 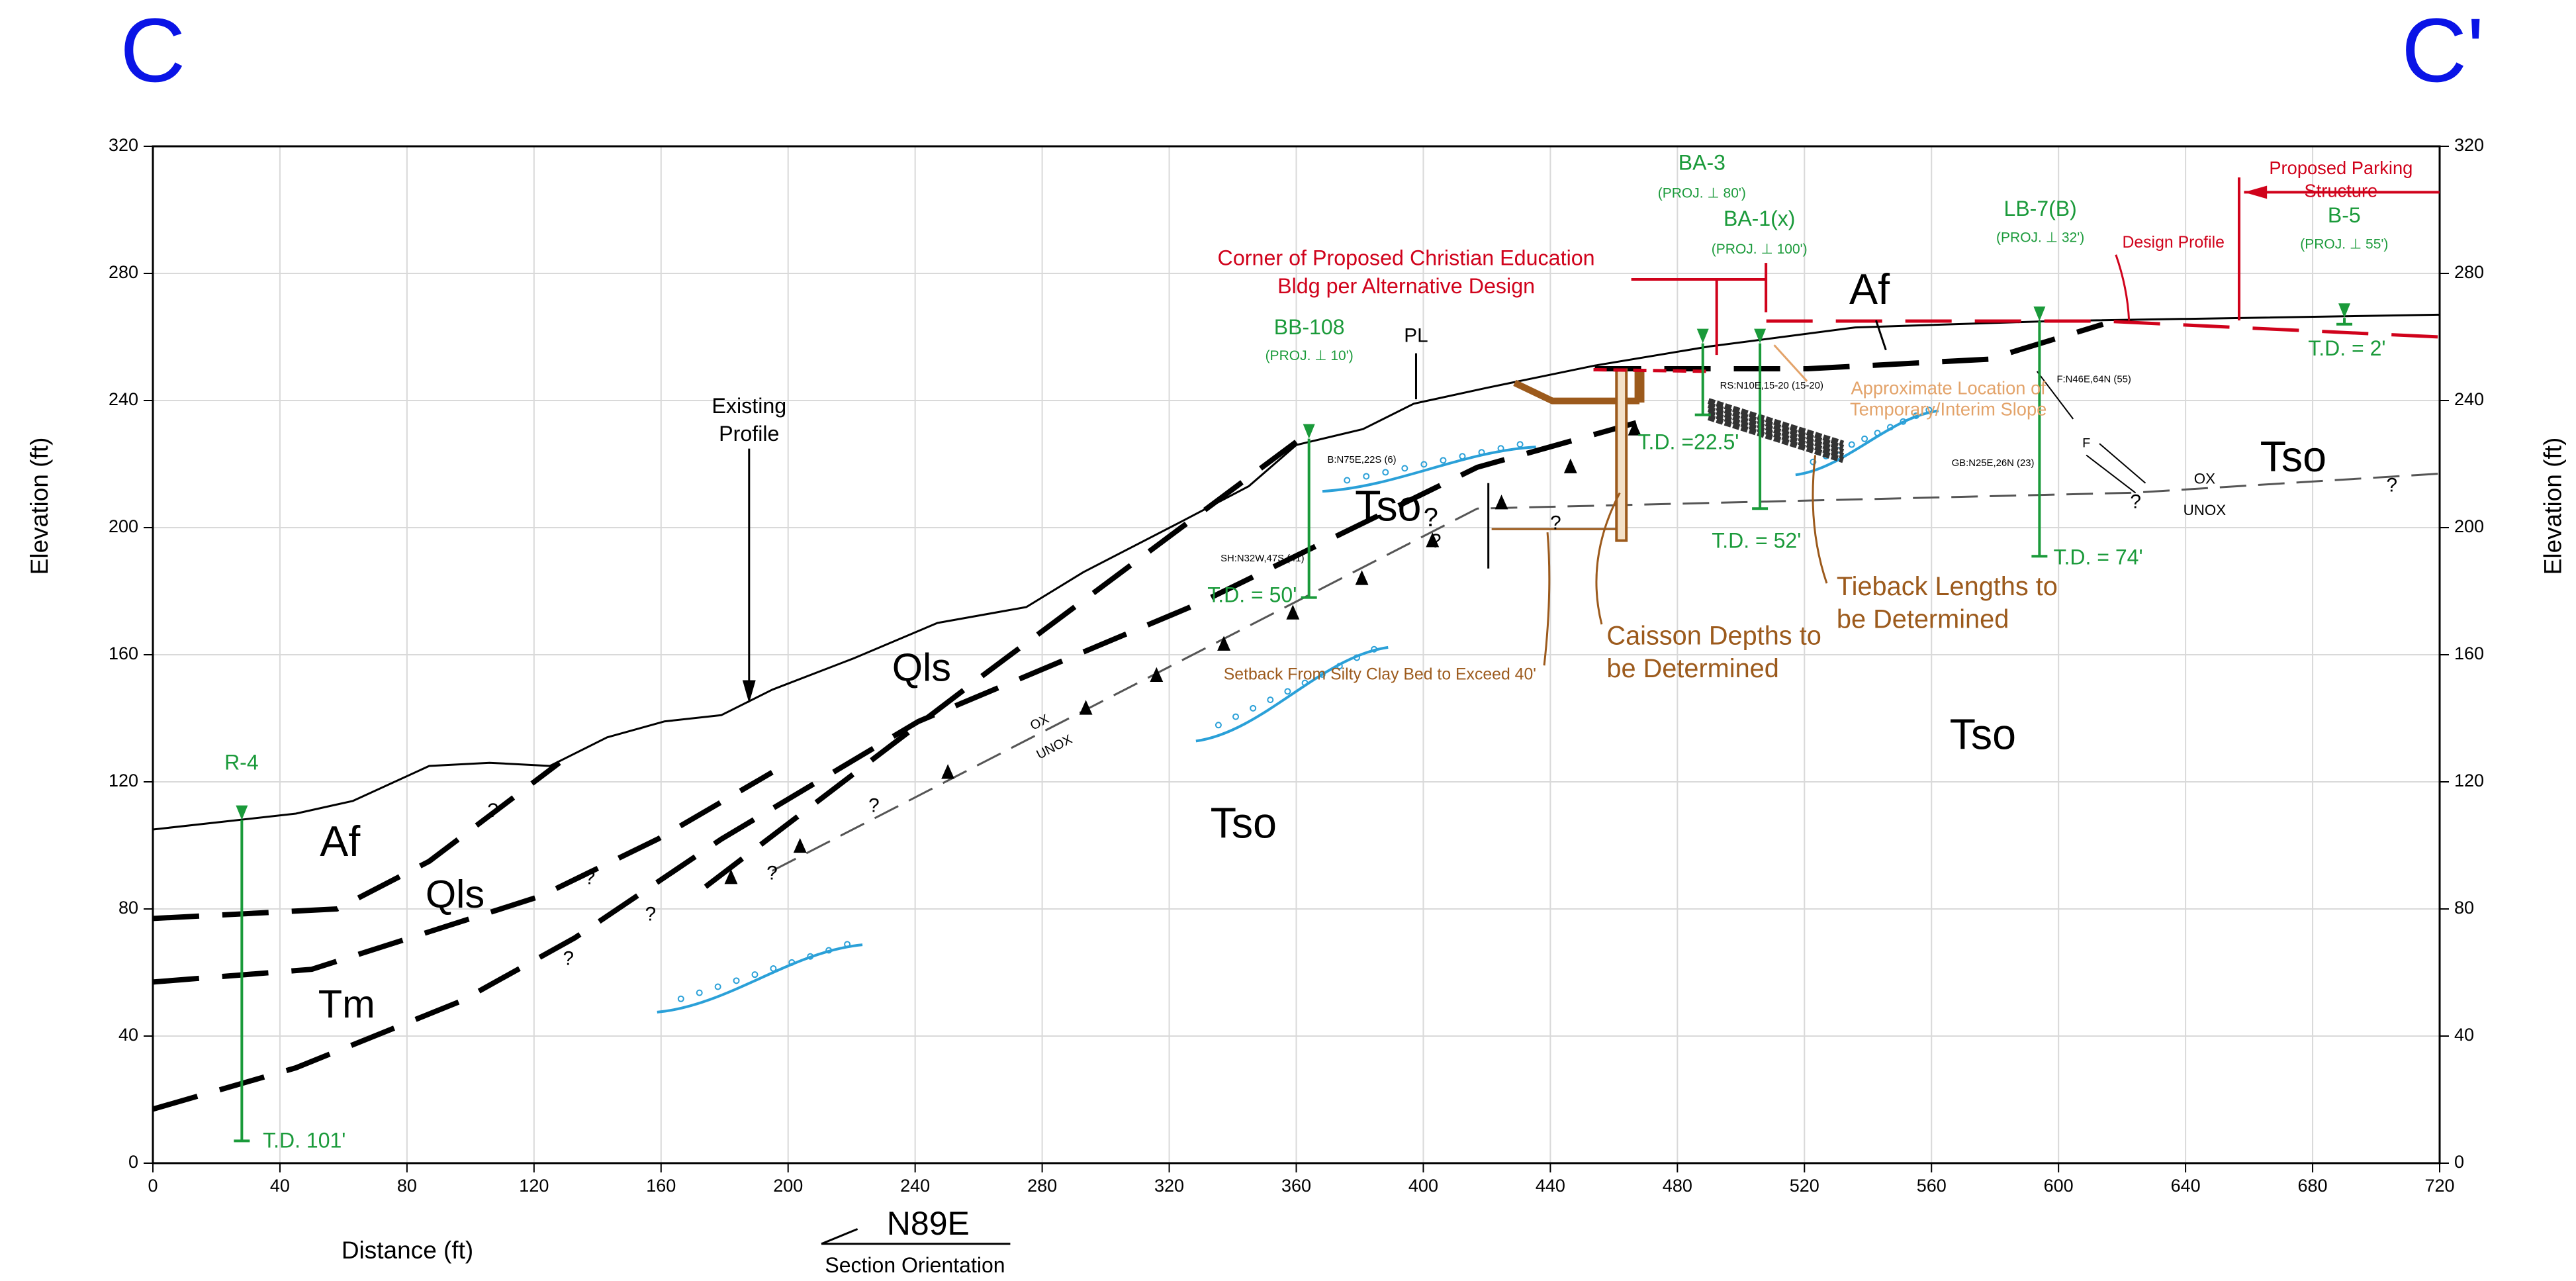 I want to click on annotation: GB:N25E,26N (23), so click(x=1993, y=463).